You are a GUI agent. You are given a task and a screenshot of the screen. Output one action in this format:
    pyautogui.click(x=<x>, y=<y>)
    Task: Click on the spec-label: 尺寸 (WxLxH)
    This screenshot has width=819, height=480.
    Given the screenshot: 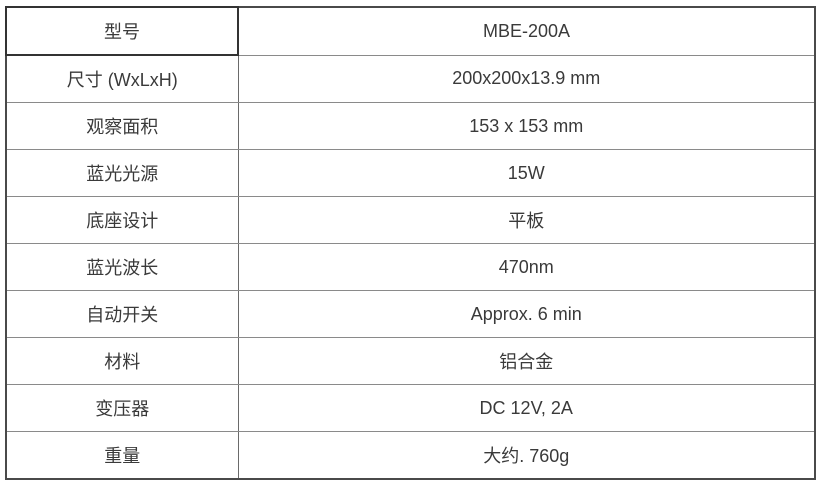 What is the action you would take?
    pyautogui.click(x=122, y=78)
    